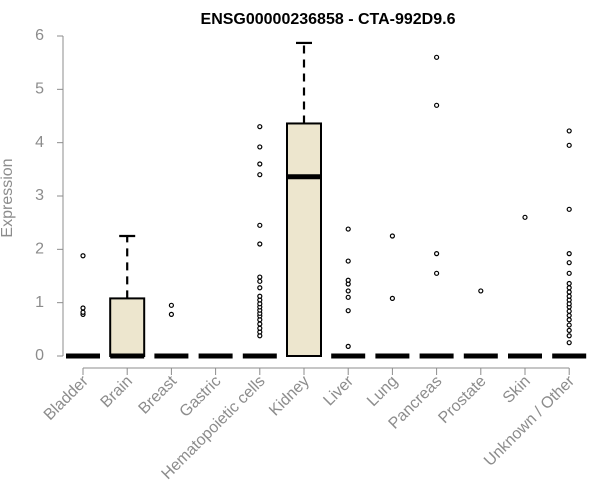  I want to click on x-tick-label: Kidney, so click(289, 396).